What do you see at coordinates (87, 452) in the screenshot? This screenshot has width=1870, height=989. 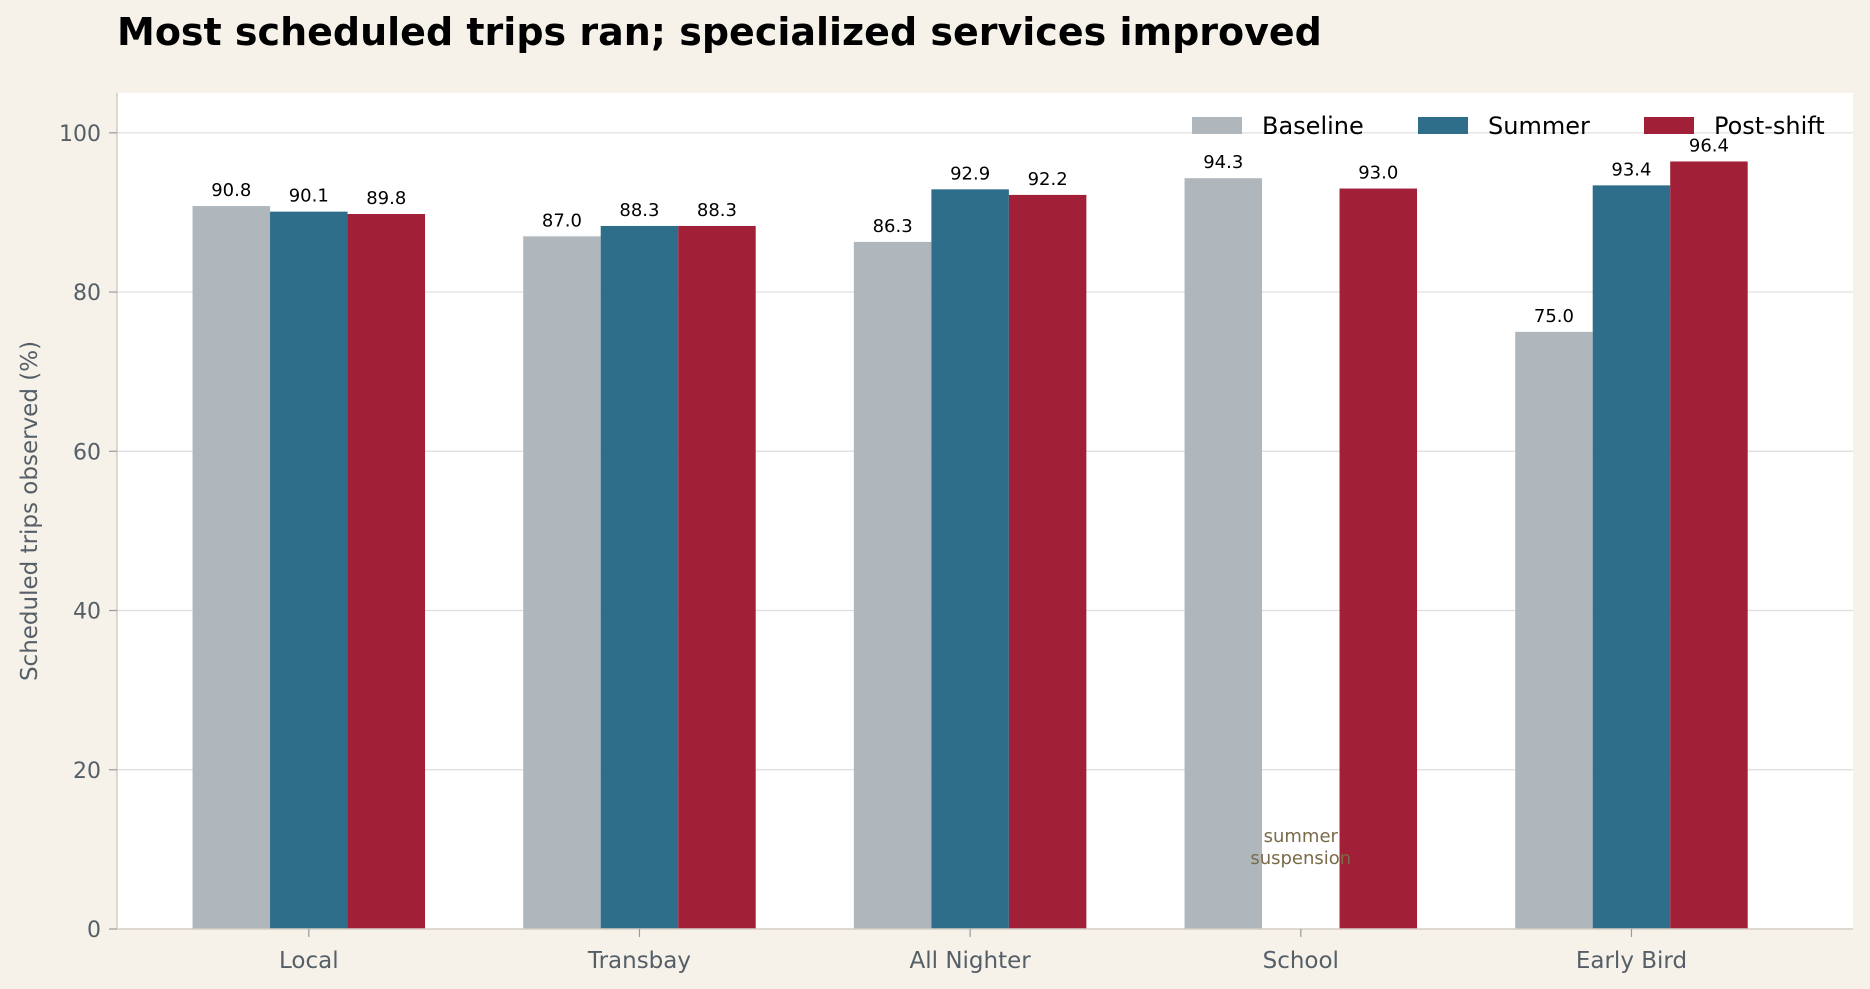 I see `y-tick-label: 60` at bounding box center [87, 452].